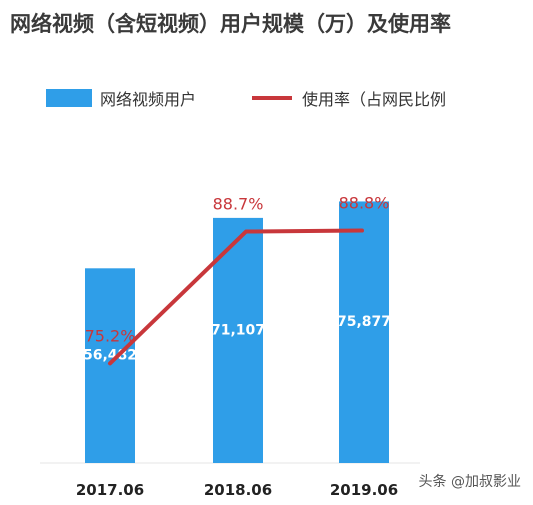 This screenshot has width=533, height=505. I want to click on x-tick-label: 2017.06, so click(110, 490).